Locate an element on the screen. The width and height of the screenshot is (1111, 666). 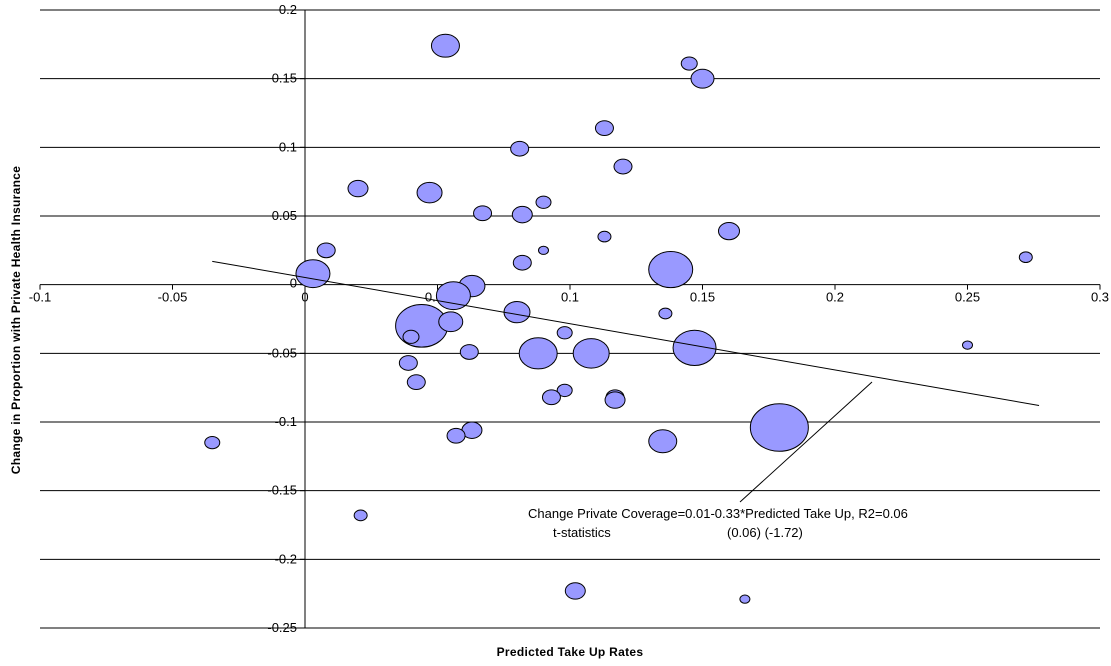
y-tick-label: -0.15 is located at coordinates (282, 490).